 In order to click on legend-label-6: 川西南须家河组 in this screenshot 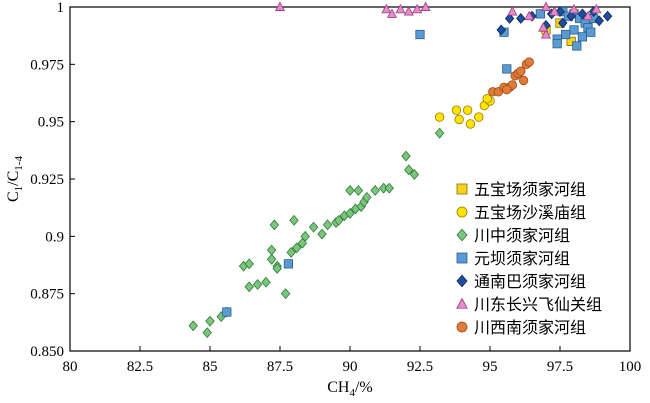, I will do `click(530, 328)`.